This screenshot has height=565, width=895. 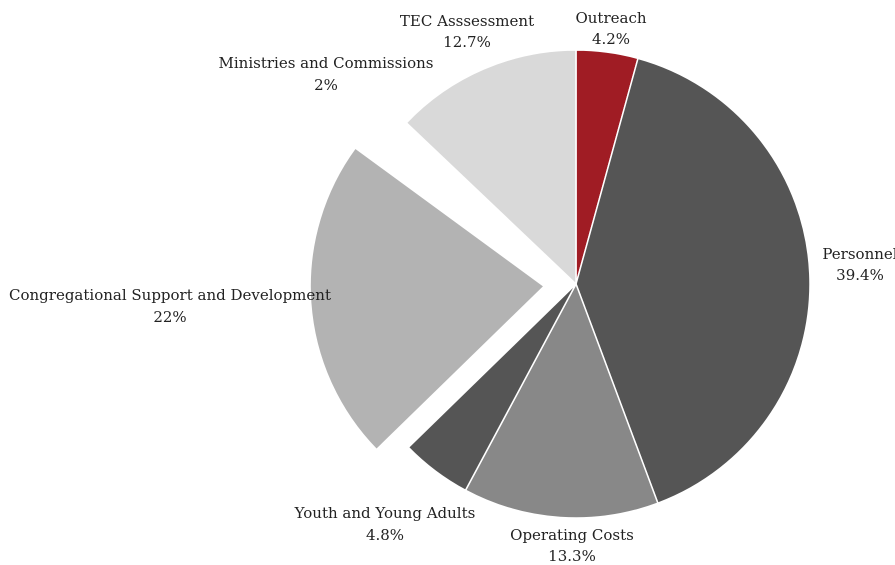 I want to click on slice-value-label: 2%, so click(x=326, y=85).